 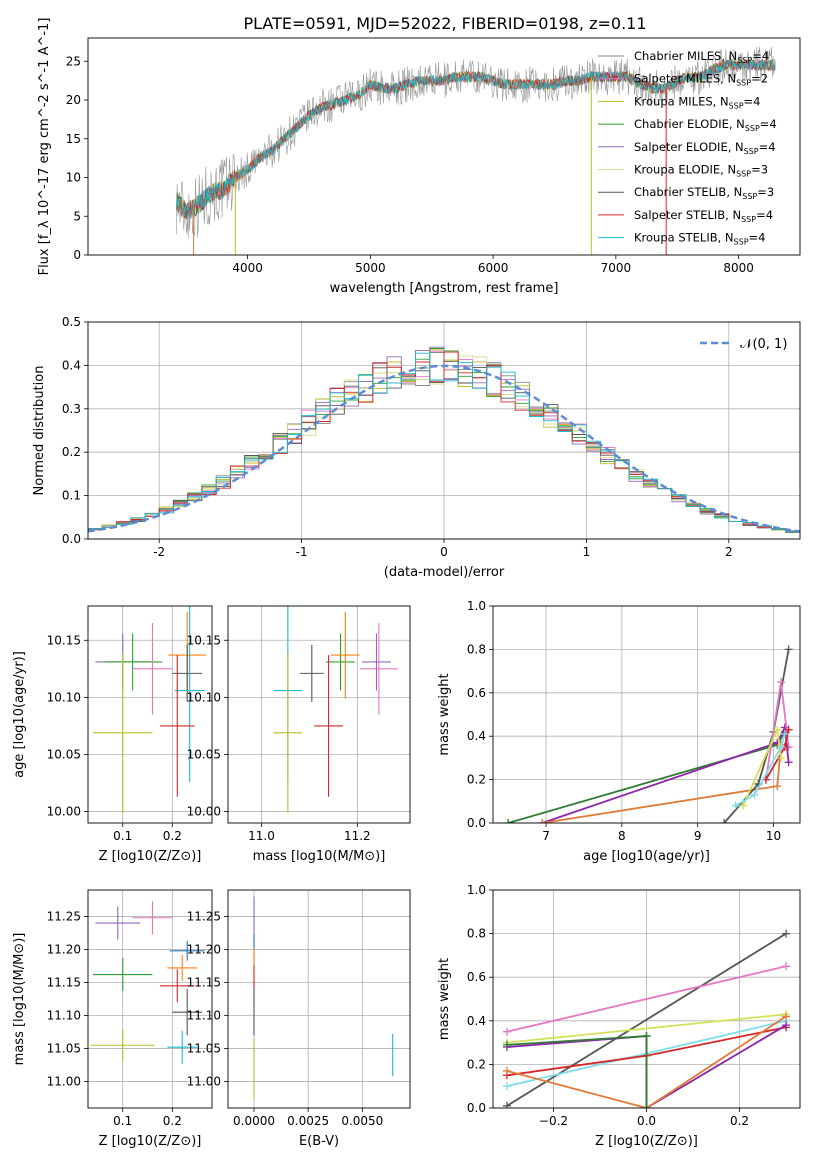 What do you see at coordinates (64, 982) in the screenshot?
I see `y-tick-label: 11.15` at bounding box center [64, 982].